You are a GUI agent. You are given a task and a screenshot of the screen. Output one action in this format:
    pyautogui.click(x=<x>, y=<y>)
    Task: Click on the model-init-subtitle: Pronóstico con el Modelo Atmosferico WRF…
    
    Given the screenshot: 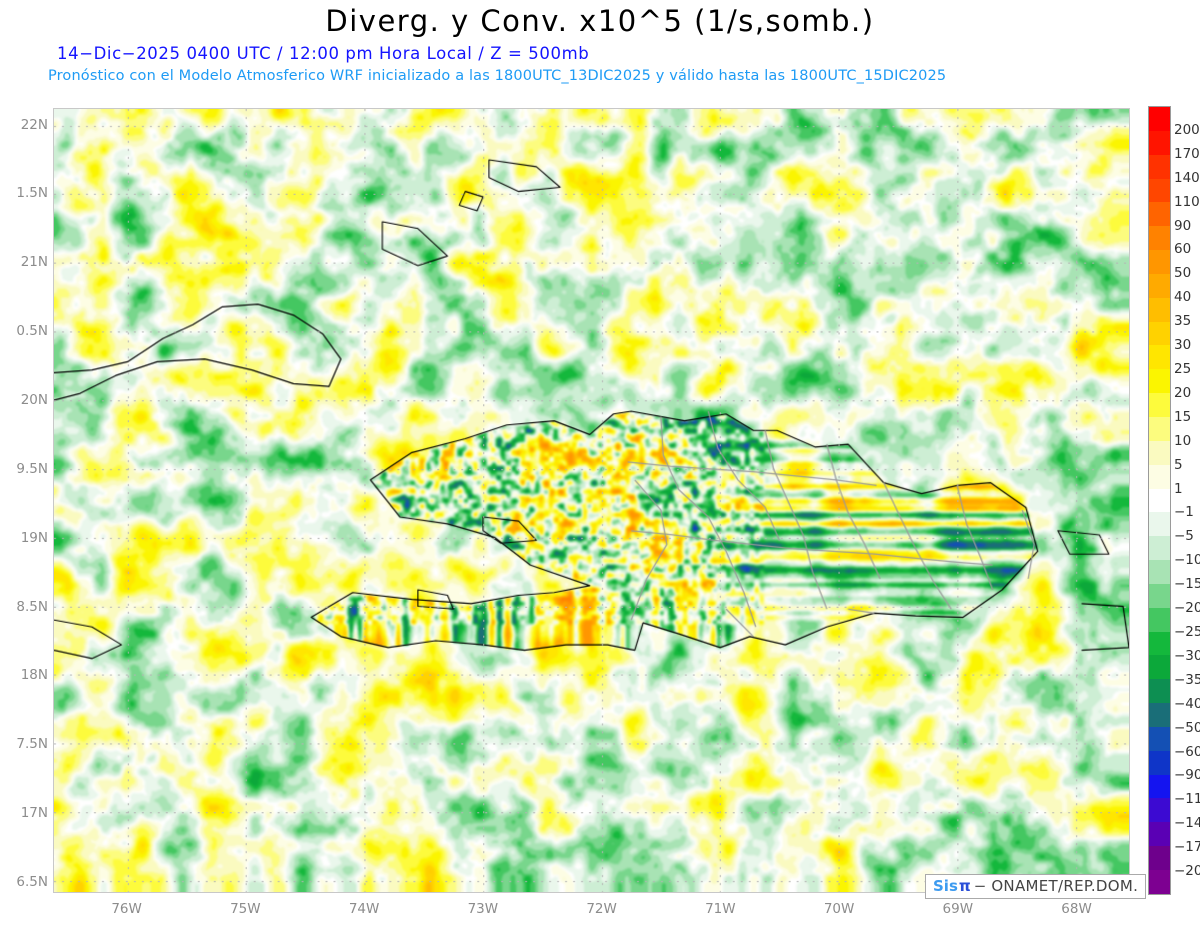 What is the action you would take?
    pyautogui.click(x=497, y=76)
    